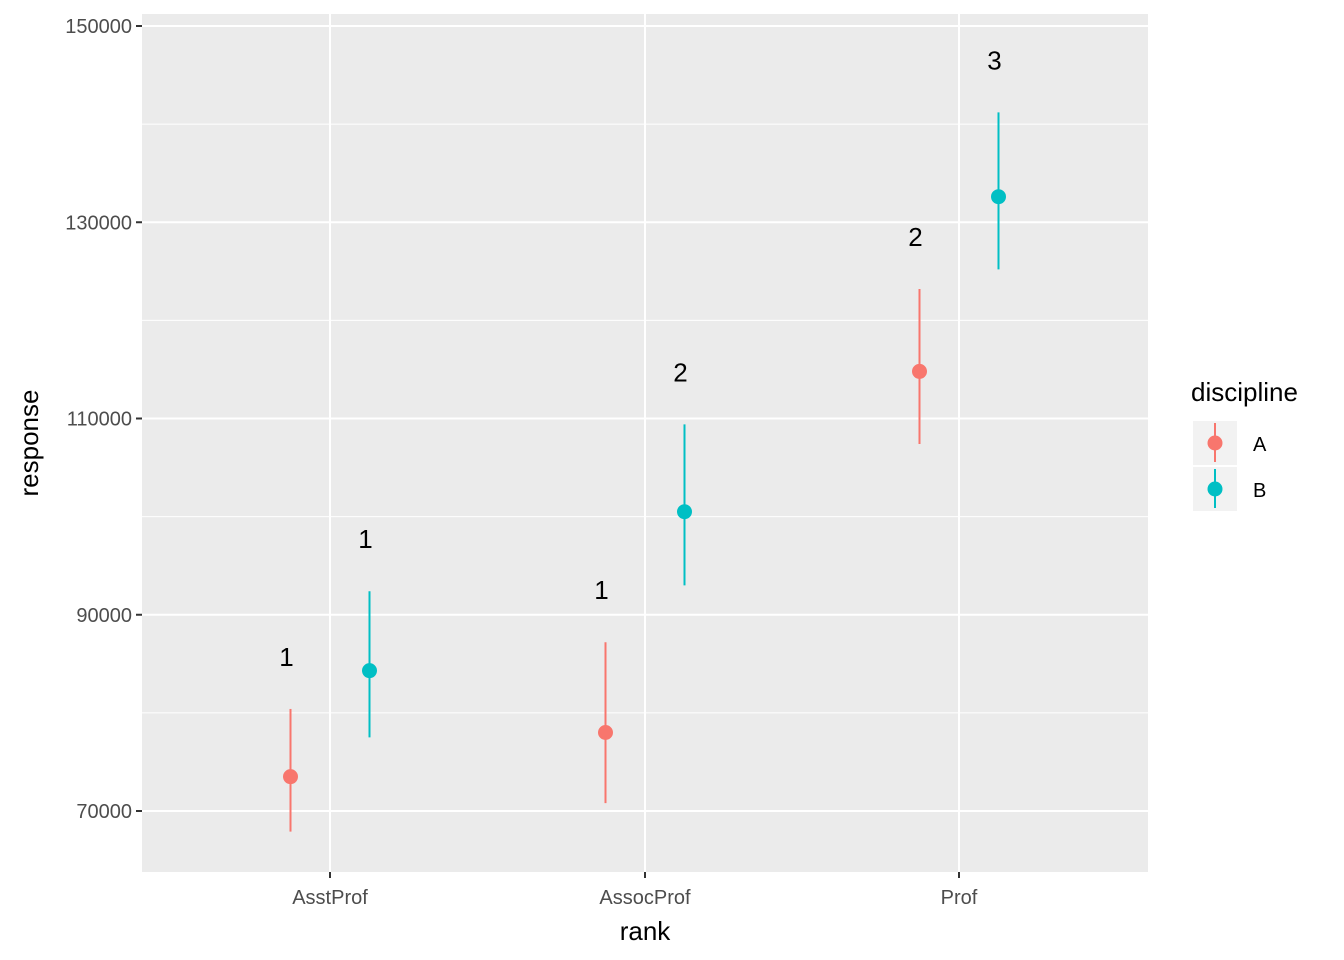 The image size is (1344, 960). What do you see at coordinates (98, 27) in the screenshot?
I see `y-tick-label: 150000` at bounding box center [98, 27].